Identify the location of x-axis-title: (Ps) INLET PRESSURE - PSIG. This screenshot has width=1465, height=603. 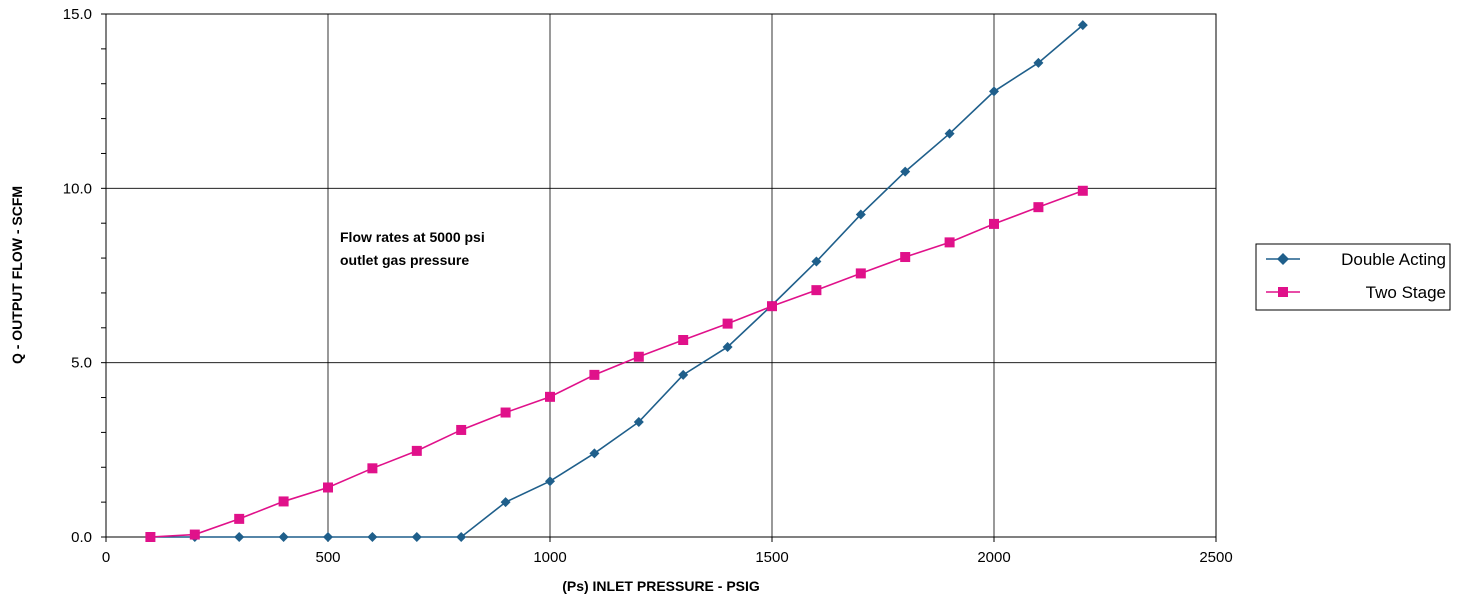
(661, 586).